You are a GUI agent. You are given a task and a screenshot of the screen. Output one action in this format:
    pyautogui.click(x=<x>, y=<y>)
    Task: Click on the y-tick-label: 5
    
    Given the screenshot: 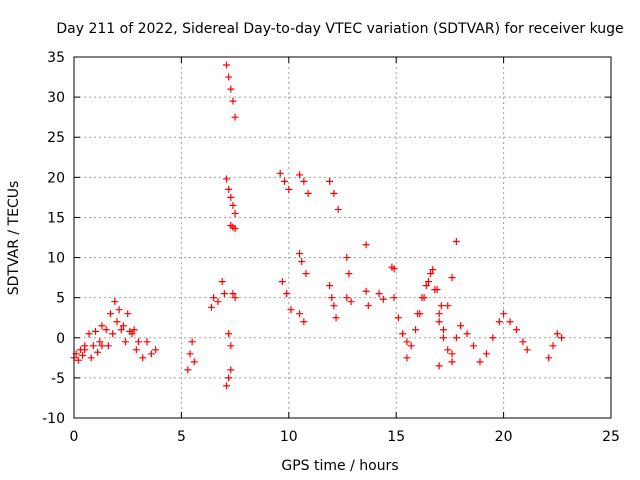 What is the action you would take?
    pyautogui.click(x=60, y=299)
    